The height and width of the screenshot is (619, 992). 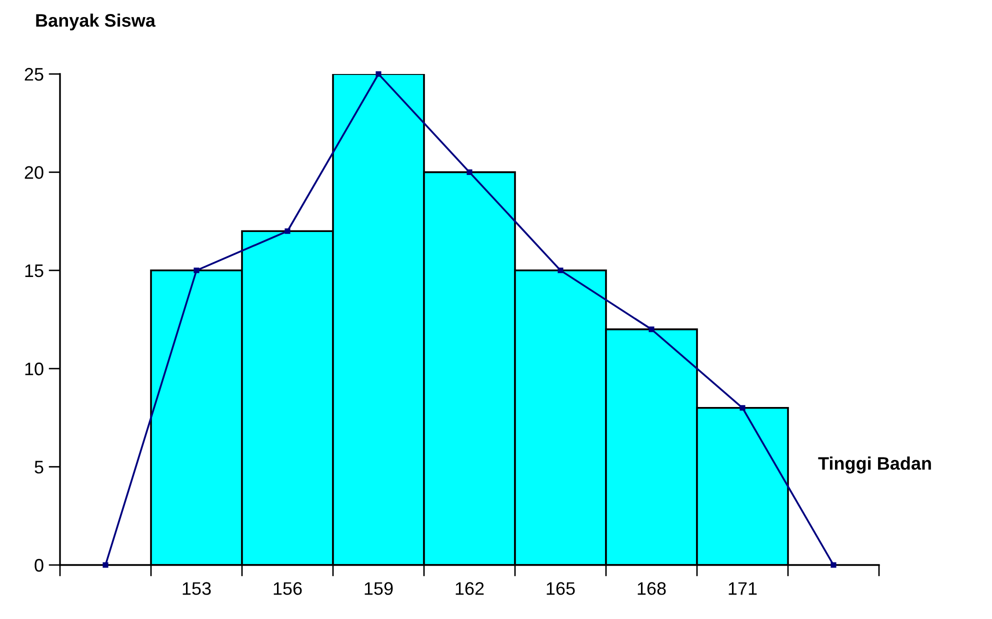 What do you see at coordinates (652, 588) in the screenshot?
I see `x-tick-label: 168` at bounding box center [652, 588].